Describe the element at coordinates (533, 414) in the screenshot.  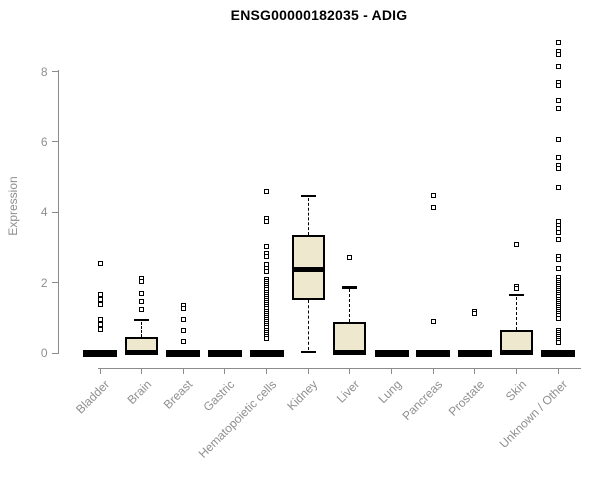
I see `x-tick-label: Unknown / Other` at that location.